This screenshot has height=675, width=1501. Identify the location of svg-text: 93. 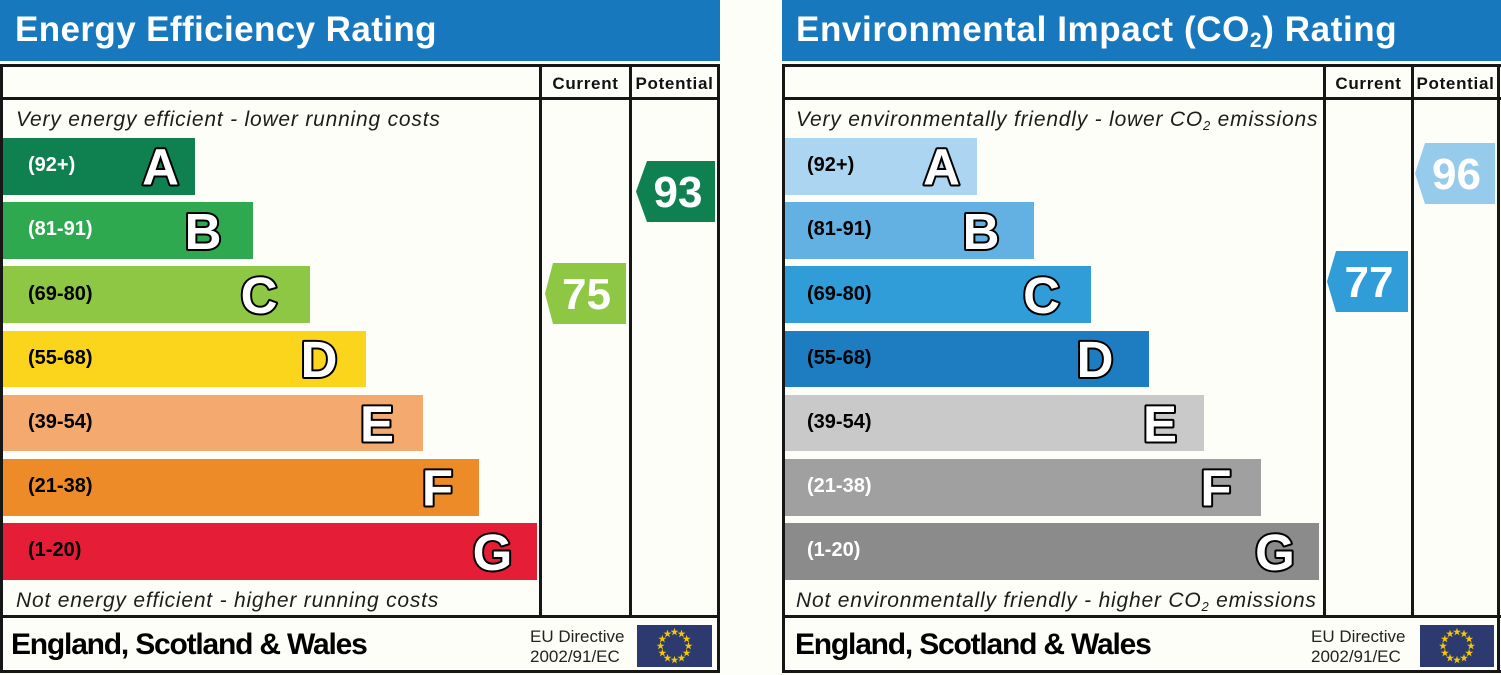
(678, 192).